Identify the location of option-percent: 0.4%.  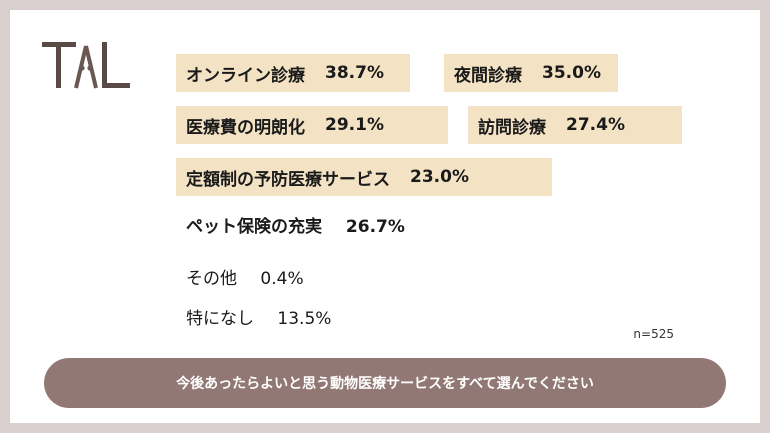
(282, 279).